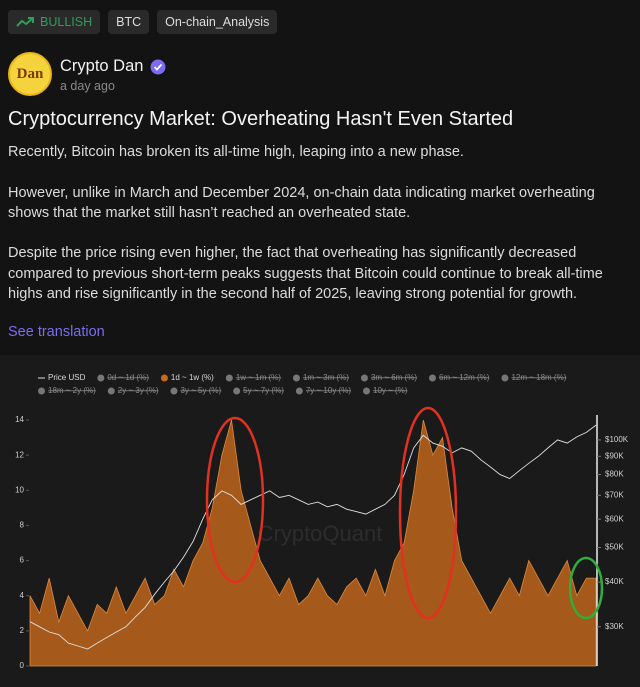 The image size is (640, 687). Describe the element at coordinates (138, 390) in the screenshot. I see `legend-label: 2y ~ 3y (%)` at that location.